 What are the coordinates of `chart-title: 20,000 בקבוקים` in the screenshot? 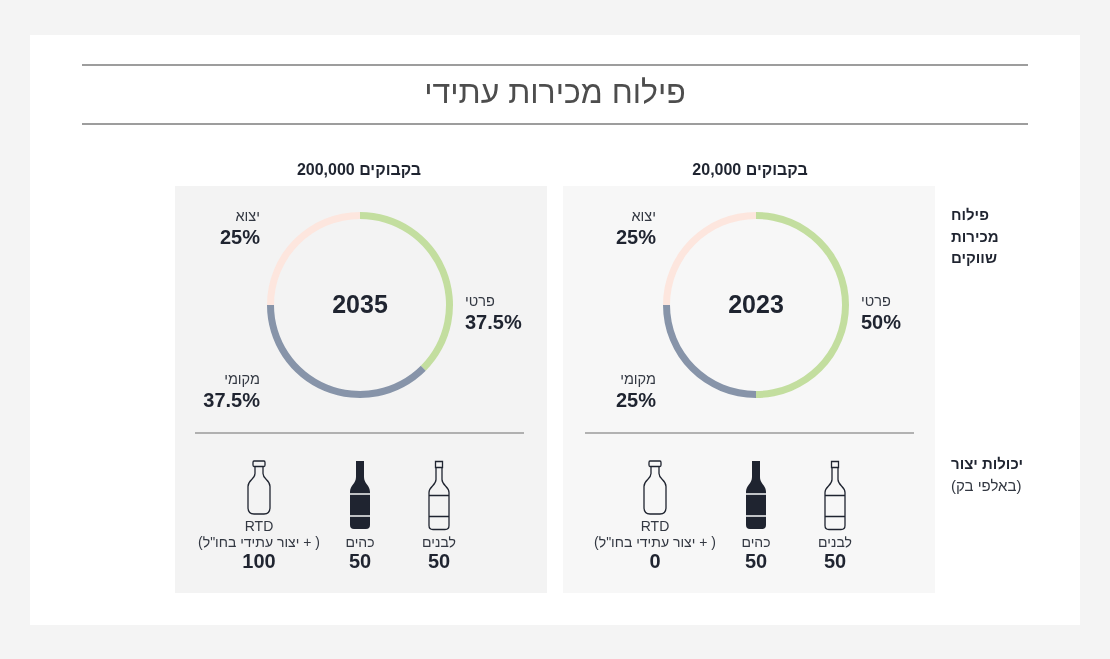 It's located at (750, 169).